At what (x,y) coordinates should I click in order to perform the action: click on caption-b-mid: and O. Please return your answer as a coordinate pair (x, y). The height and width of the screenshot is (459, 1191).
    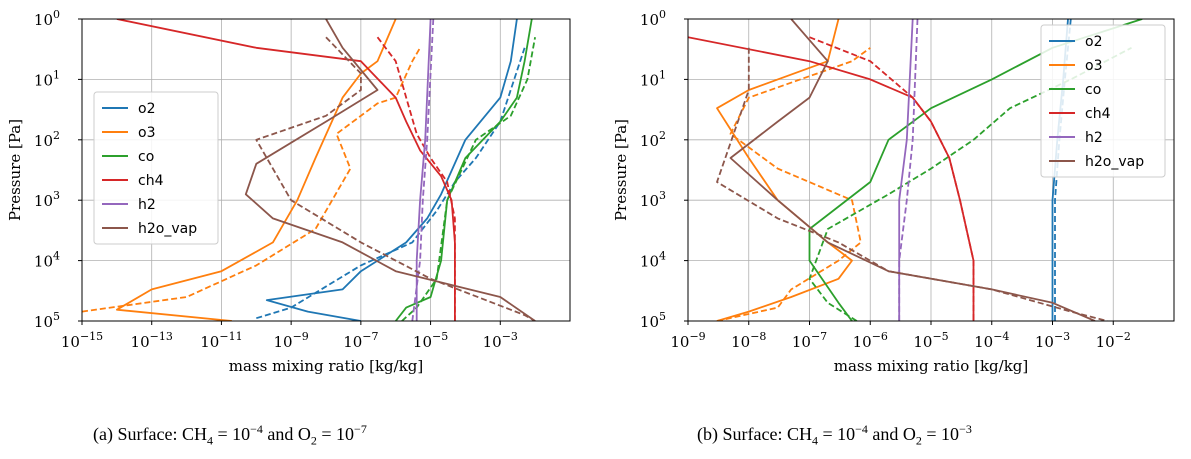
    Looking at the image, I should click on (891, 434).